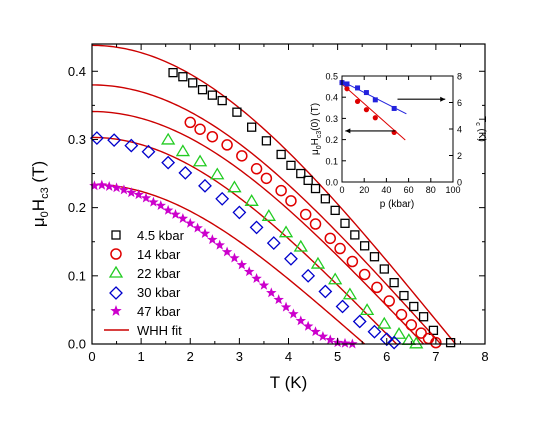 The image size is (540, 425). What do you see at coordinates (397, 204) in the screenshot?
I see `inset-x-axis-label: p (kbar)` at bounding box center [397, 204].